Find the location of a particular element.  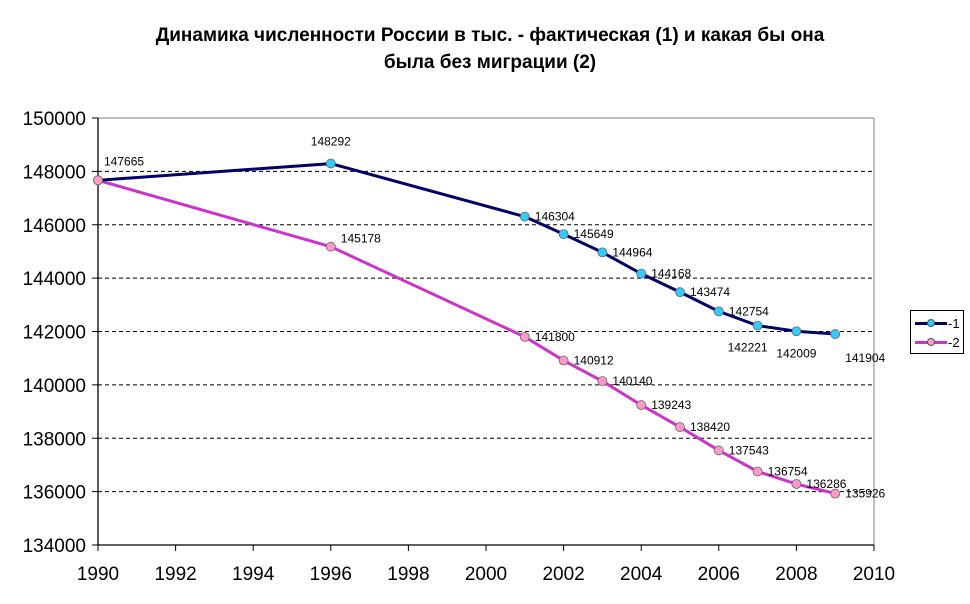

data-label: 136754 is located at coordinates (788, 472).